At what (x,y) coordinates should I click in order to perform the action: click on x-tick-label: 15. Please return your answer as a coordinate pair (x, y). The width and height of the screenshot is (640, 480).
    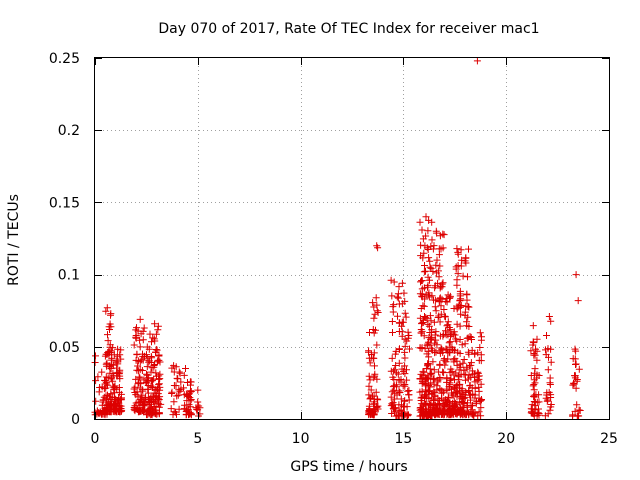
    Looking at the image, I should click on (403, 439).